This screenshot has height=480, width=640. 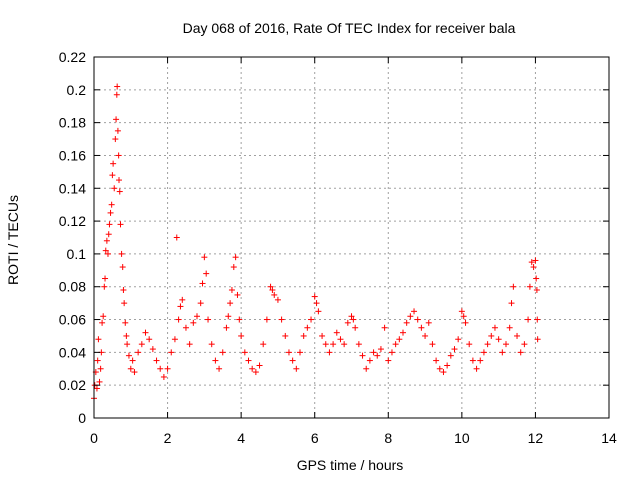 I want to click on x-tick-label: 10, so click(x=462, y=438).